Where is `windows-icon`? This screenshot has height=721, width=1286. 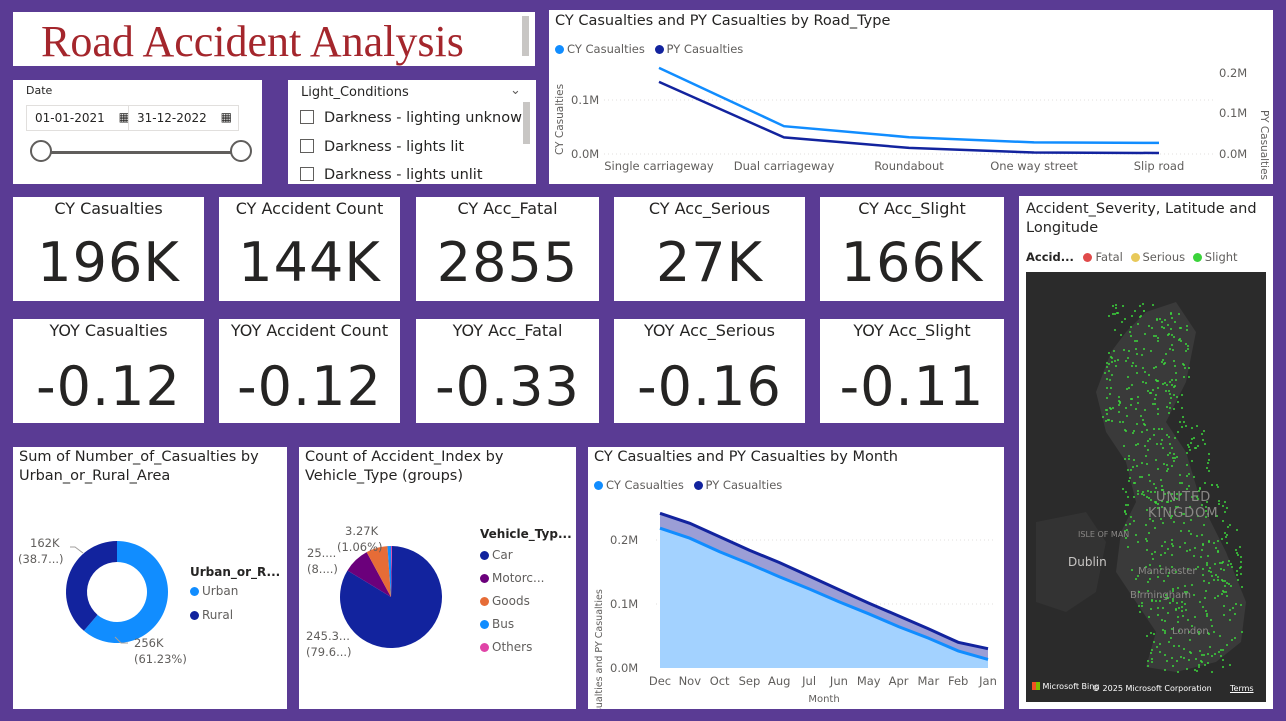 windows-icon is located at coordinates (1036, 686).